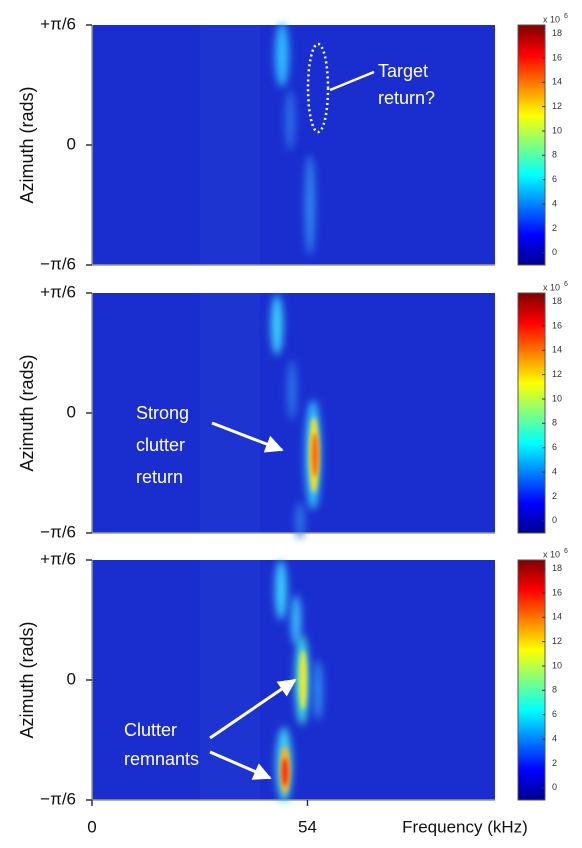 The height and width of the screenshot is (848, 582). What do you see at coordinates (307, 826) in the screenshot?
I see `x-tick-label: 54` at bounding box center [307, 826].